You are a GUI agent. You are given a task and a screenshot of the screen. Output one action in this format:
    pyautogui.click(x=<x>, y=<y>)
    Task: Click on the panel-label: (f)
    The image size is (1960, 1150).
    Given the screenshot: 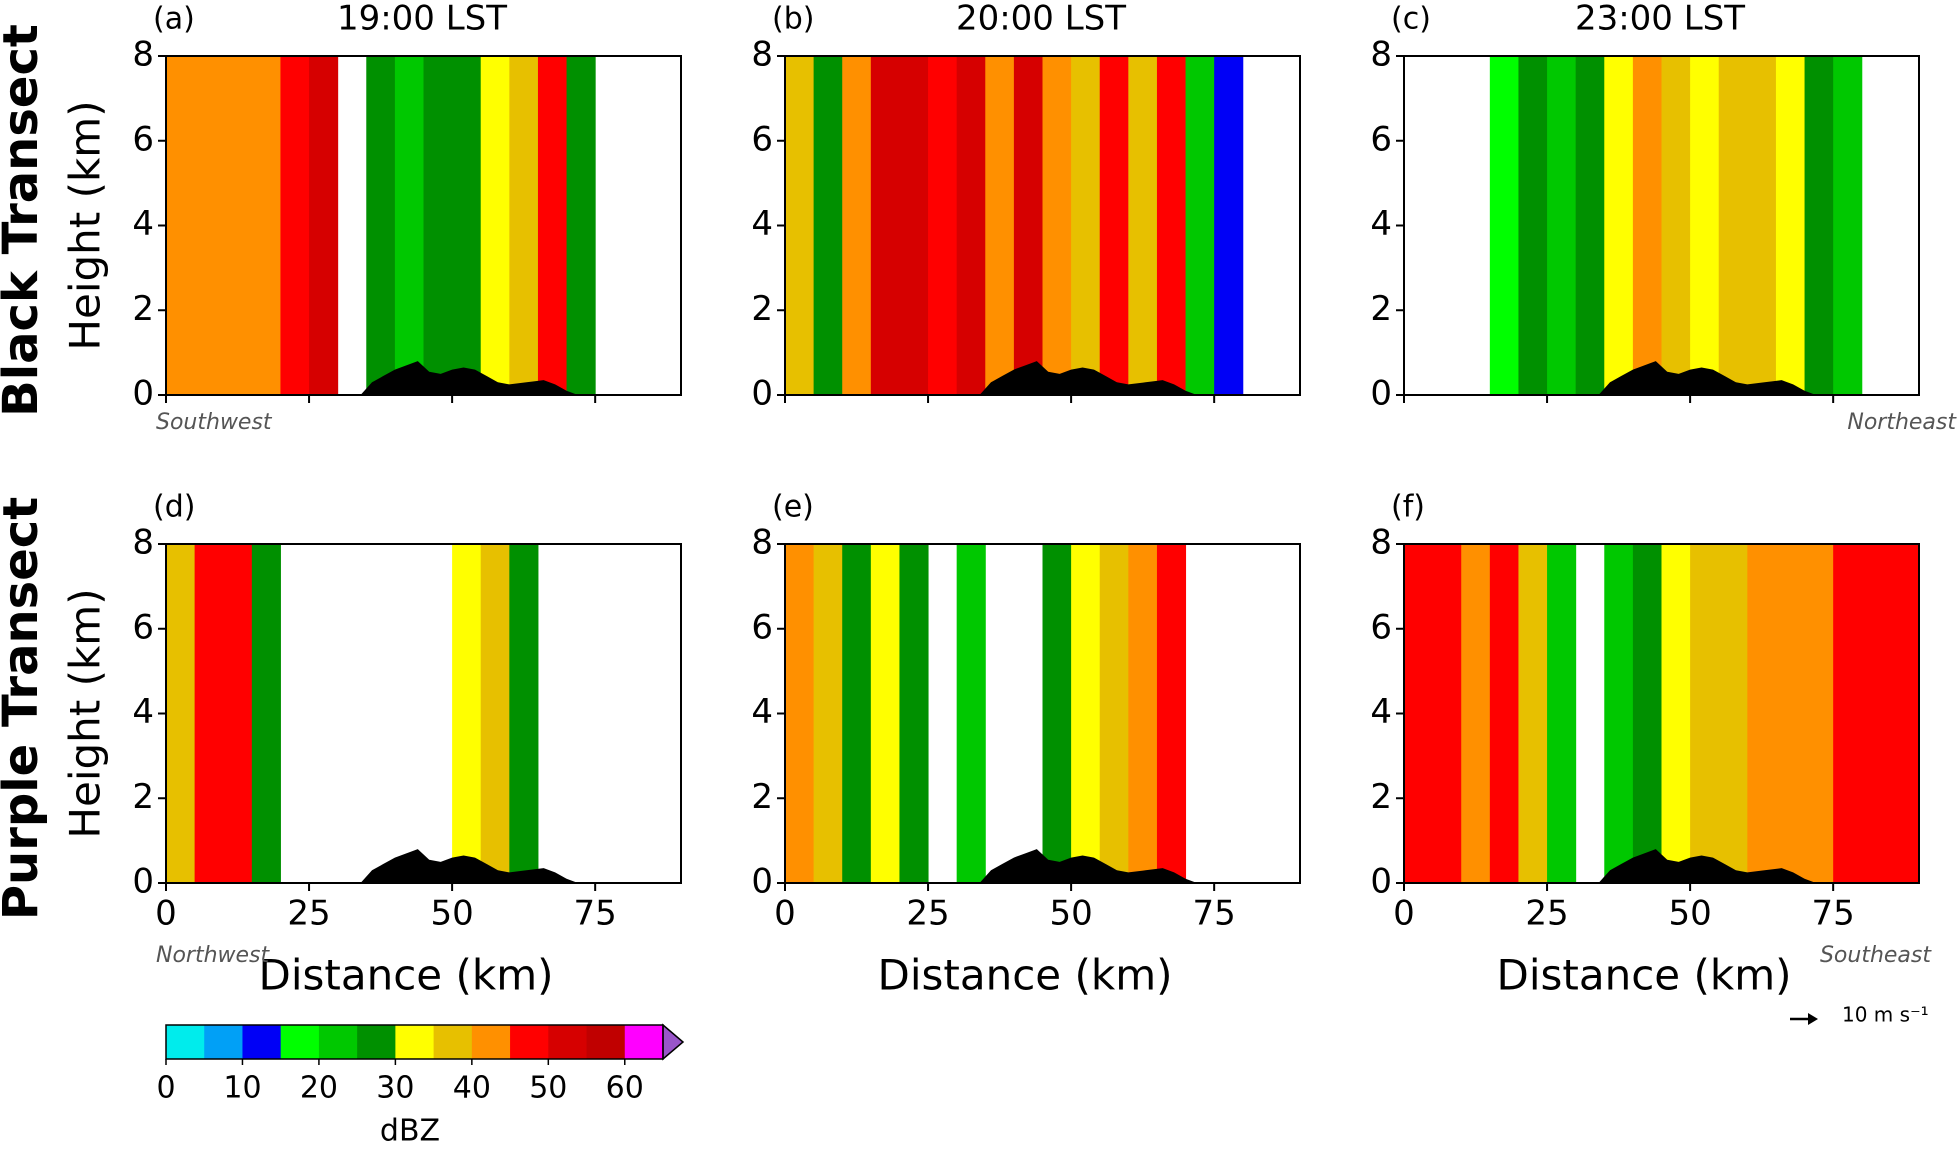 What is the action you would take?
    pyautogui.click(x=1408, y=507)
    